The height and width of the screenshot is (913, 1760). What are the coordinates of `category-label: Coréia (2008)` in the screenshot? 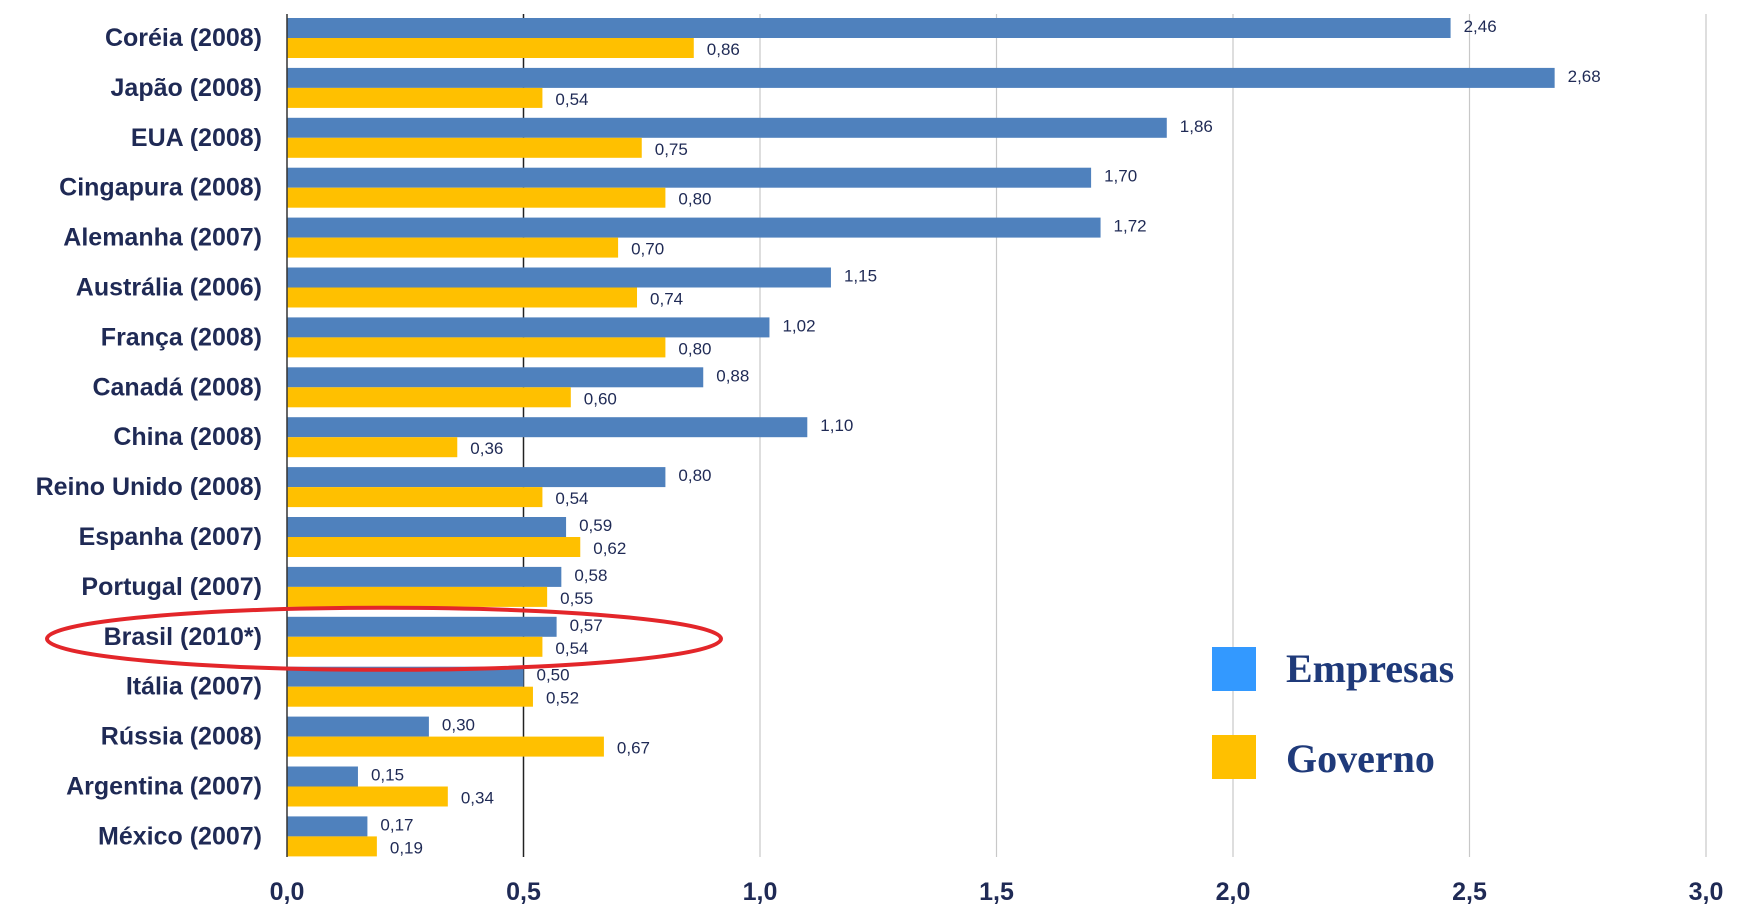 It's located at (183, 38).